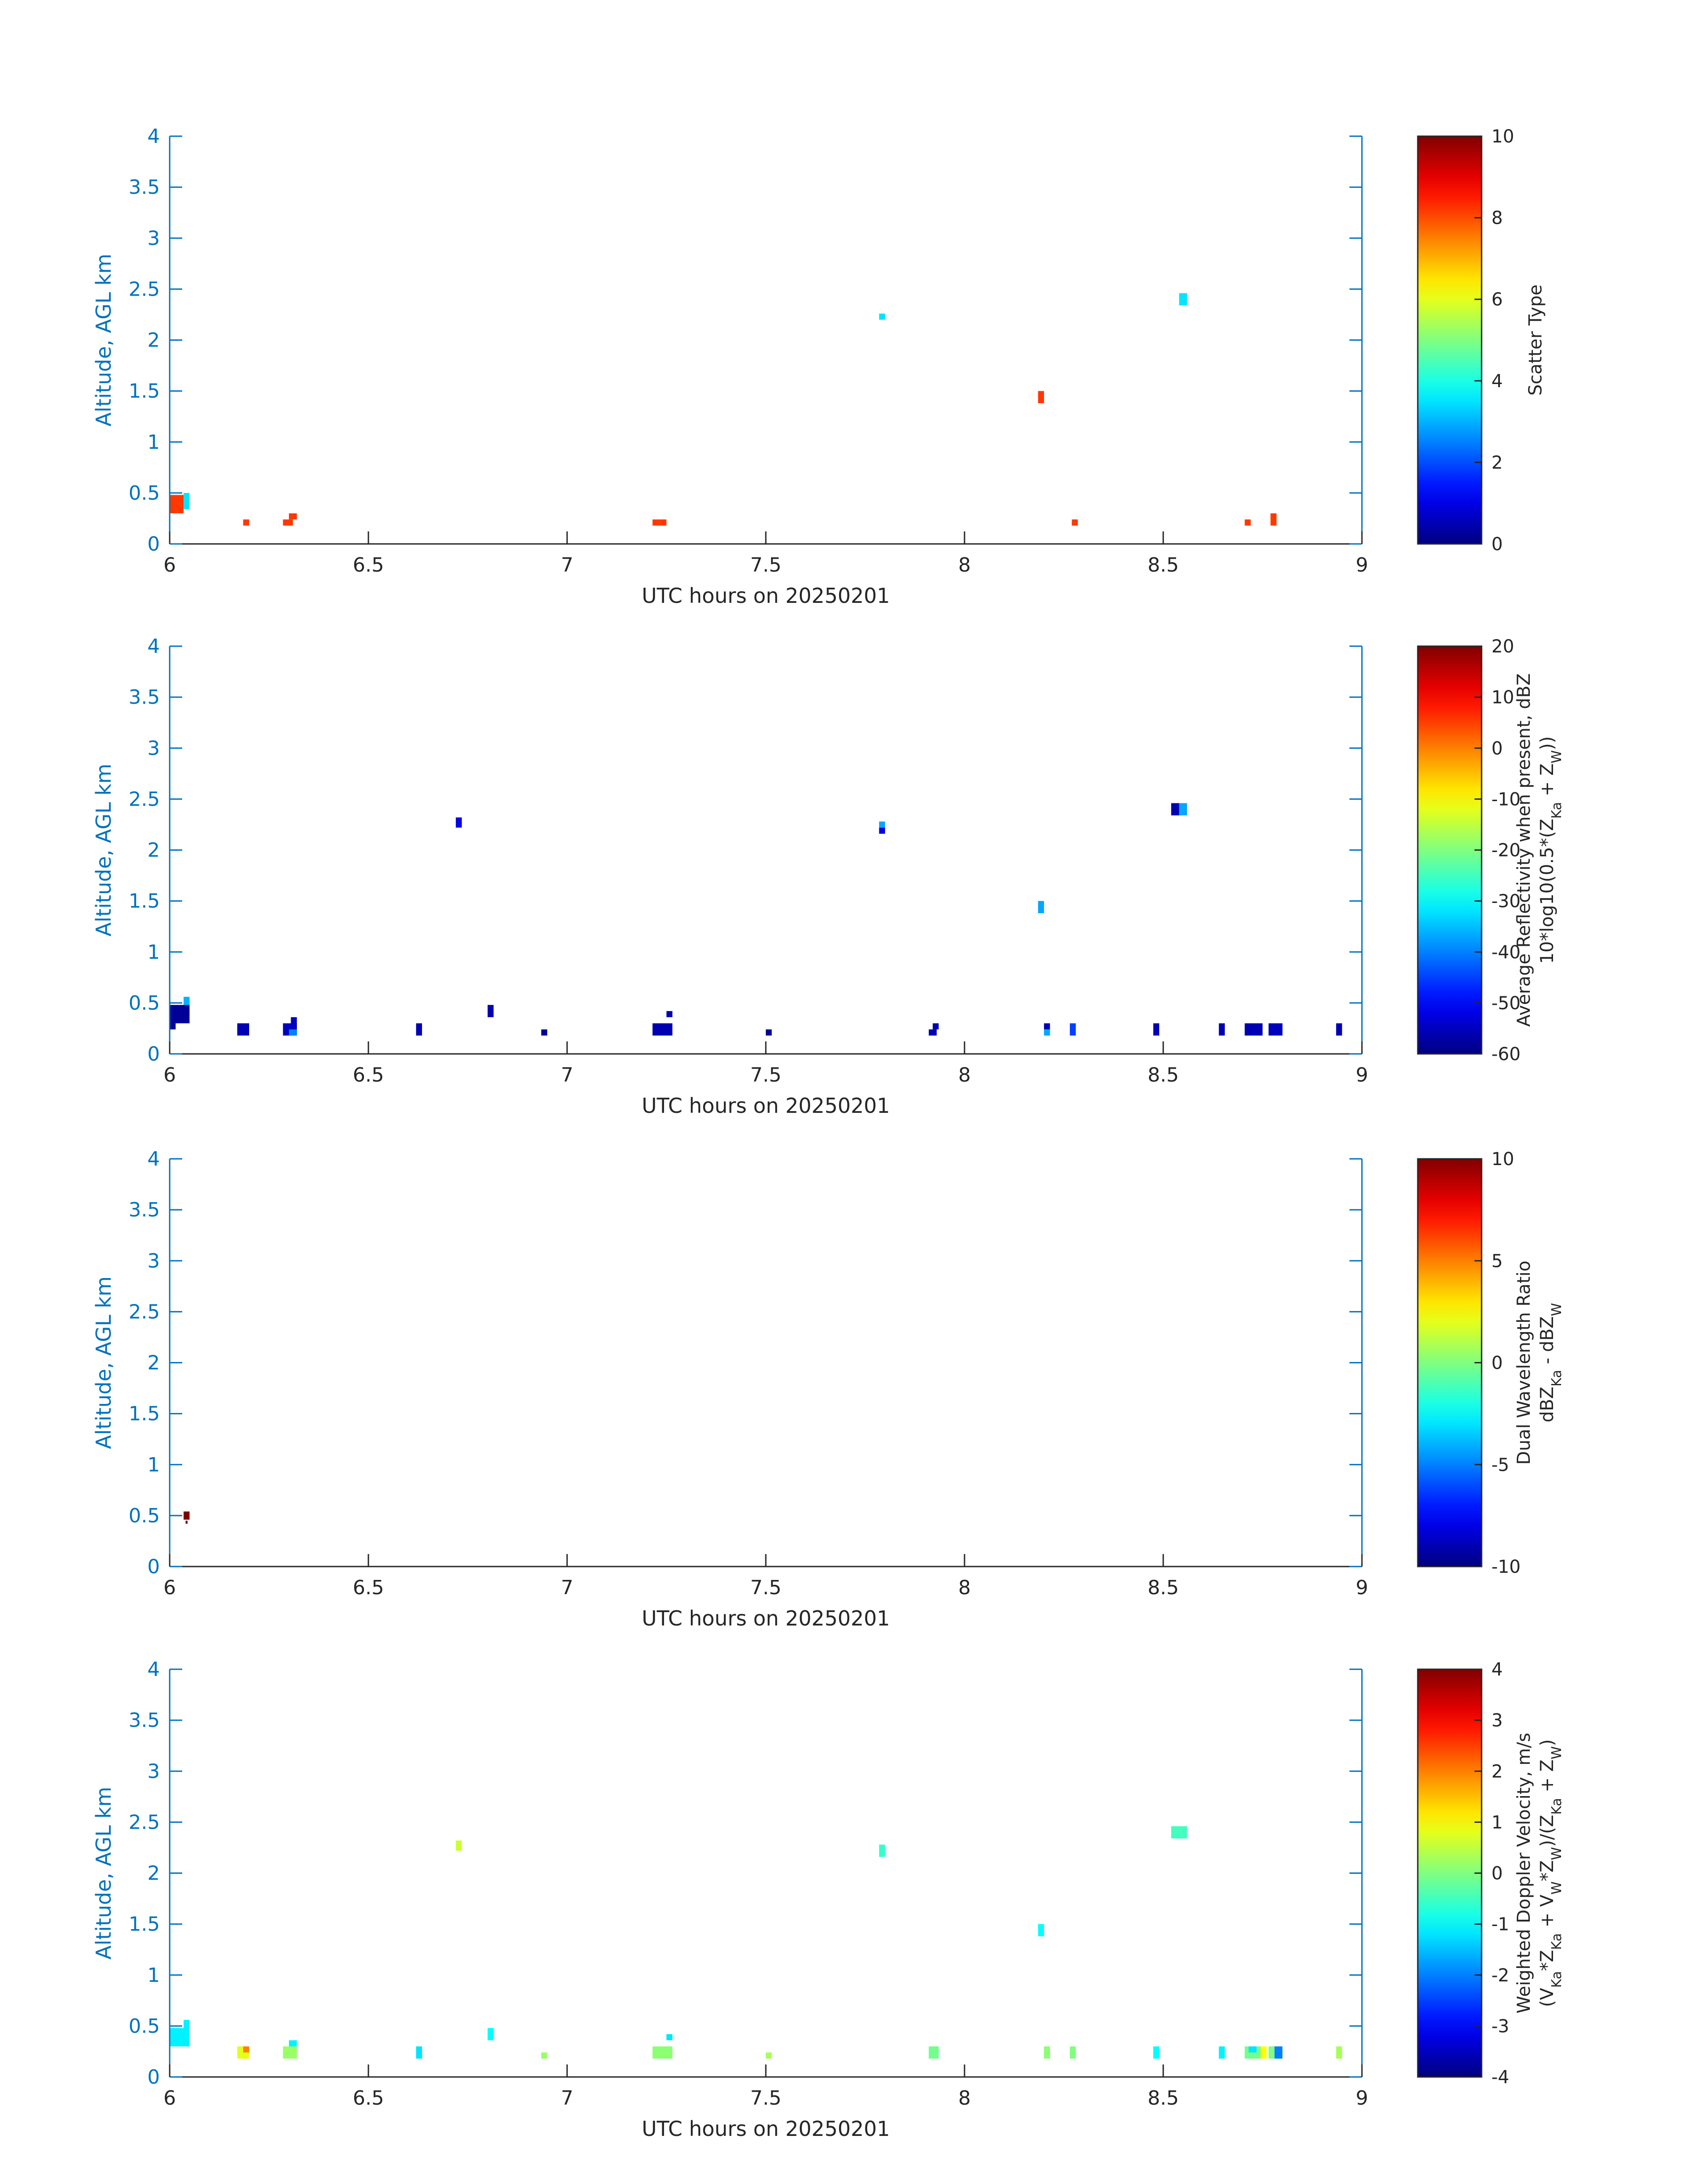 This screenshot has height=2177, width=1708. Describe the element at coordinates (104, 1362) in the screenshot. I see `y-axis-label: Altitude, AGL km` at that location.